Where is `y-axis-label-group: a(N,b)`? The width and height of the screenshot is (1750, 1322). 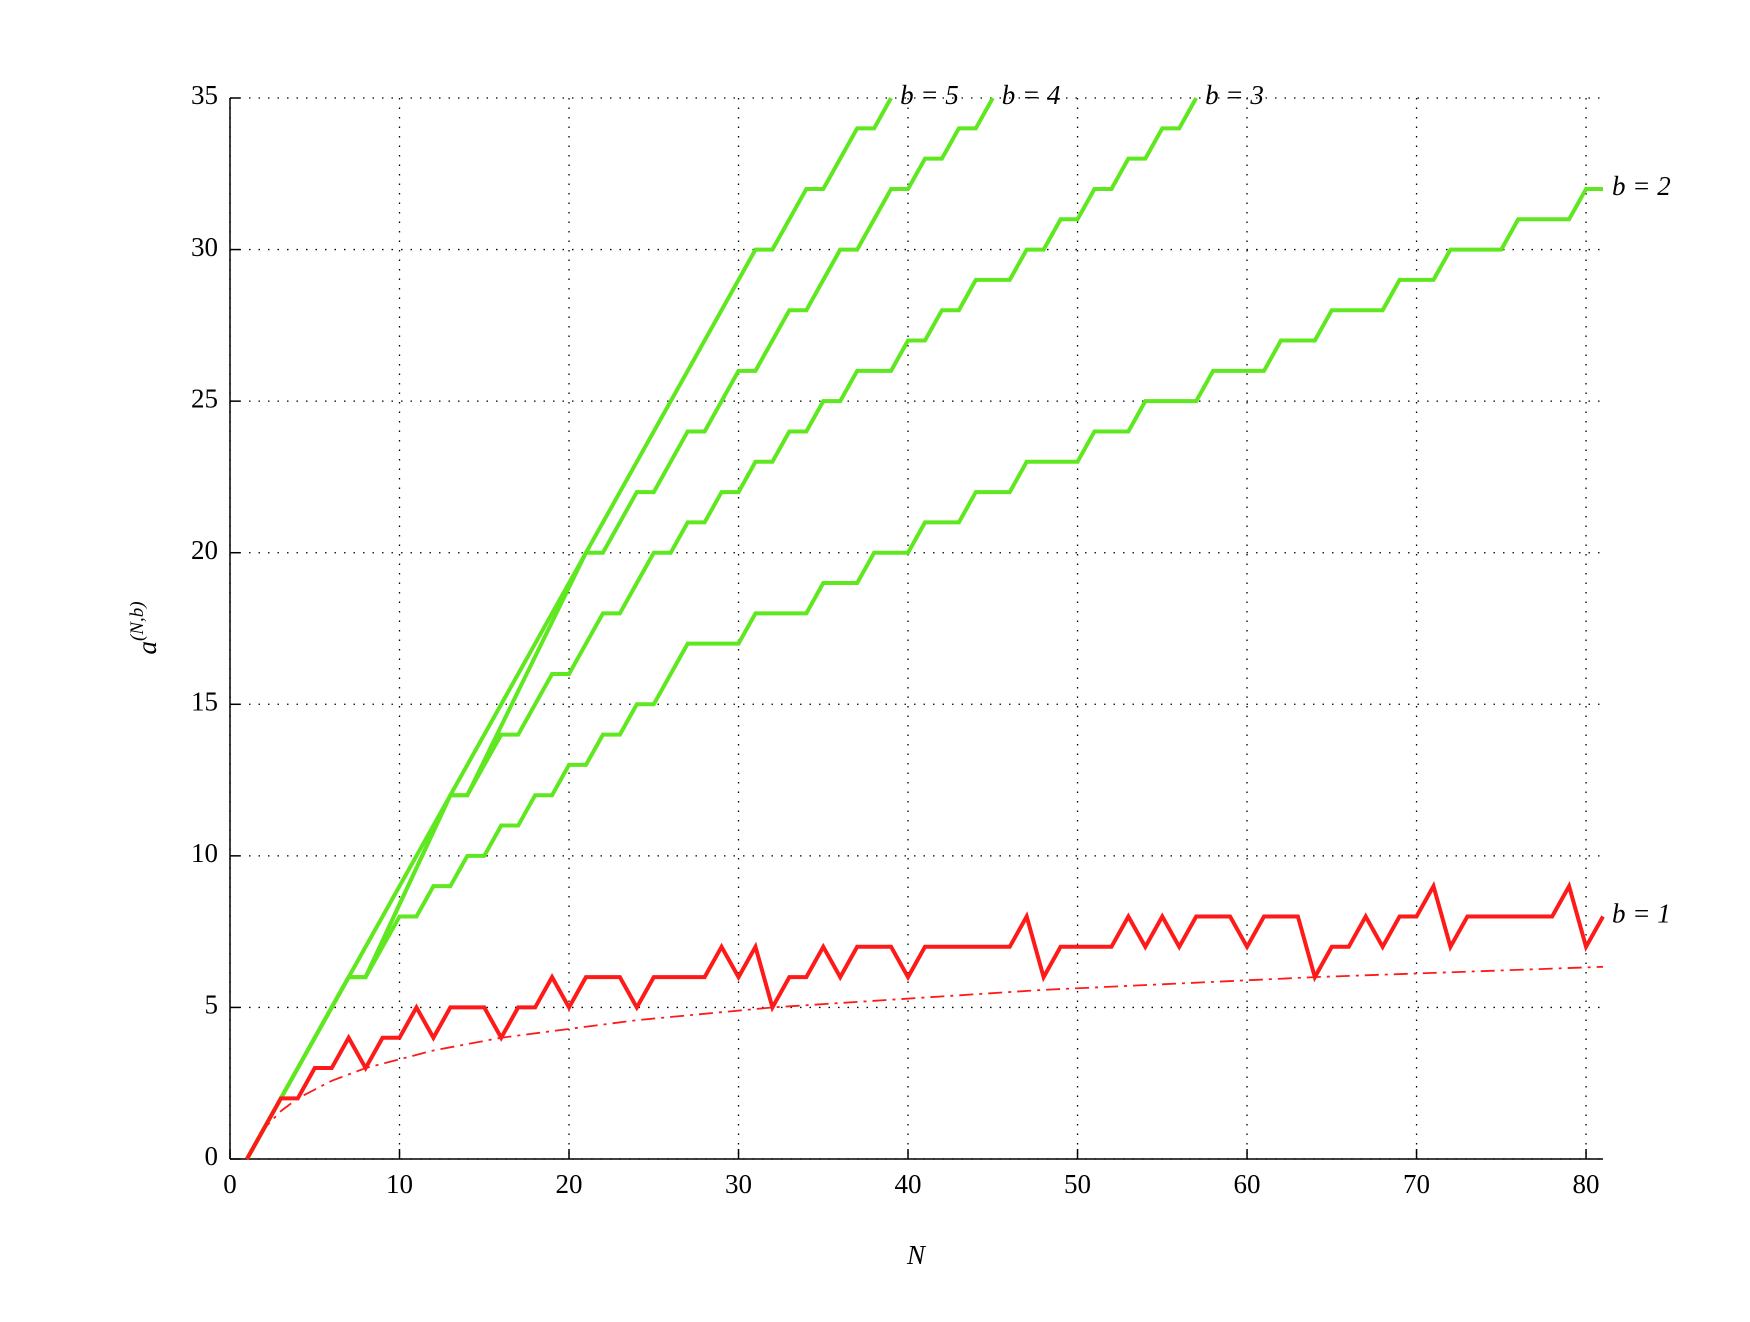 y-axis-label-group: a(N,b) is located at coordinates (144, 627).